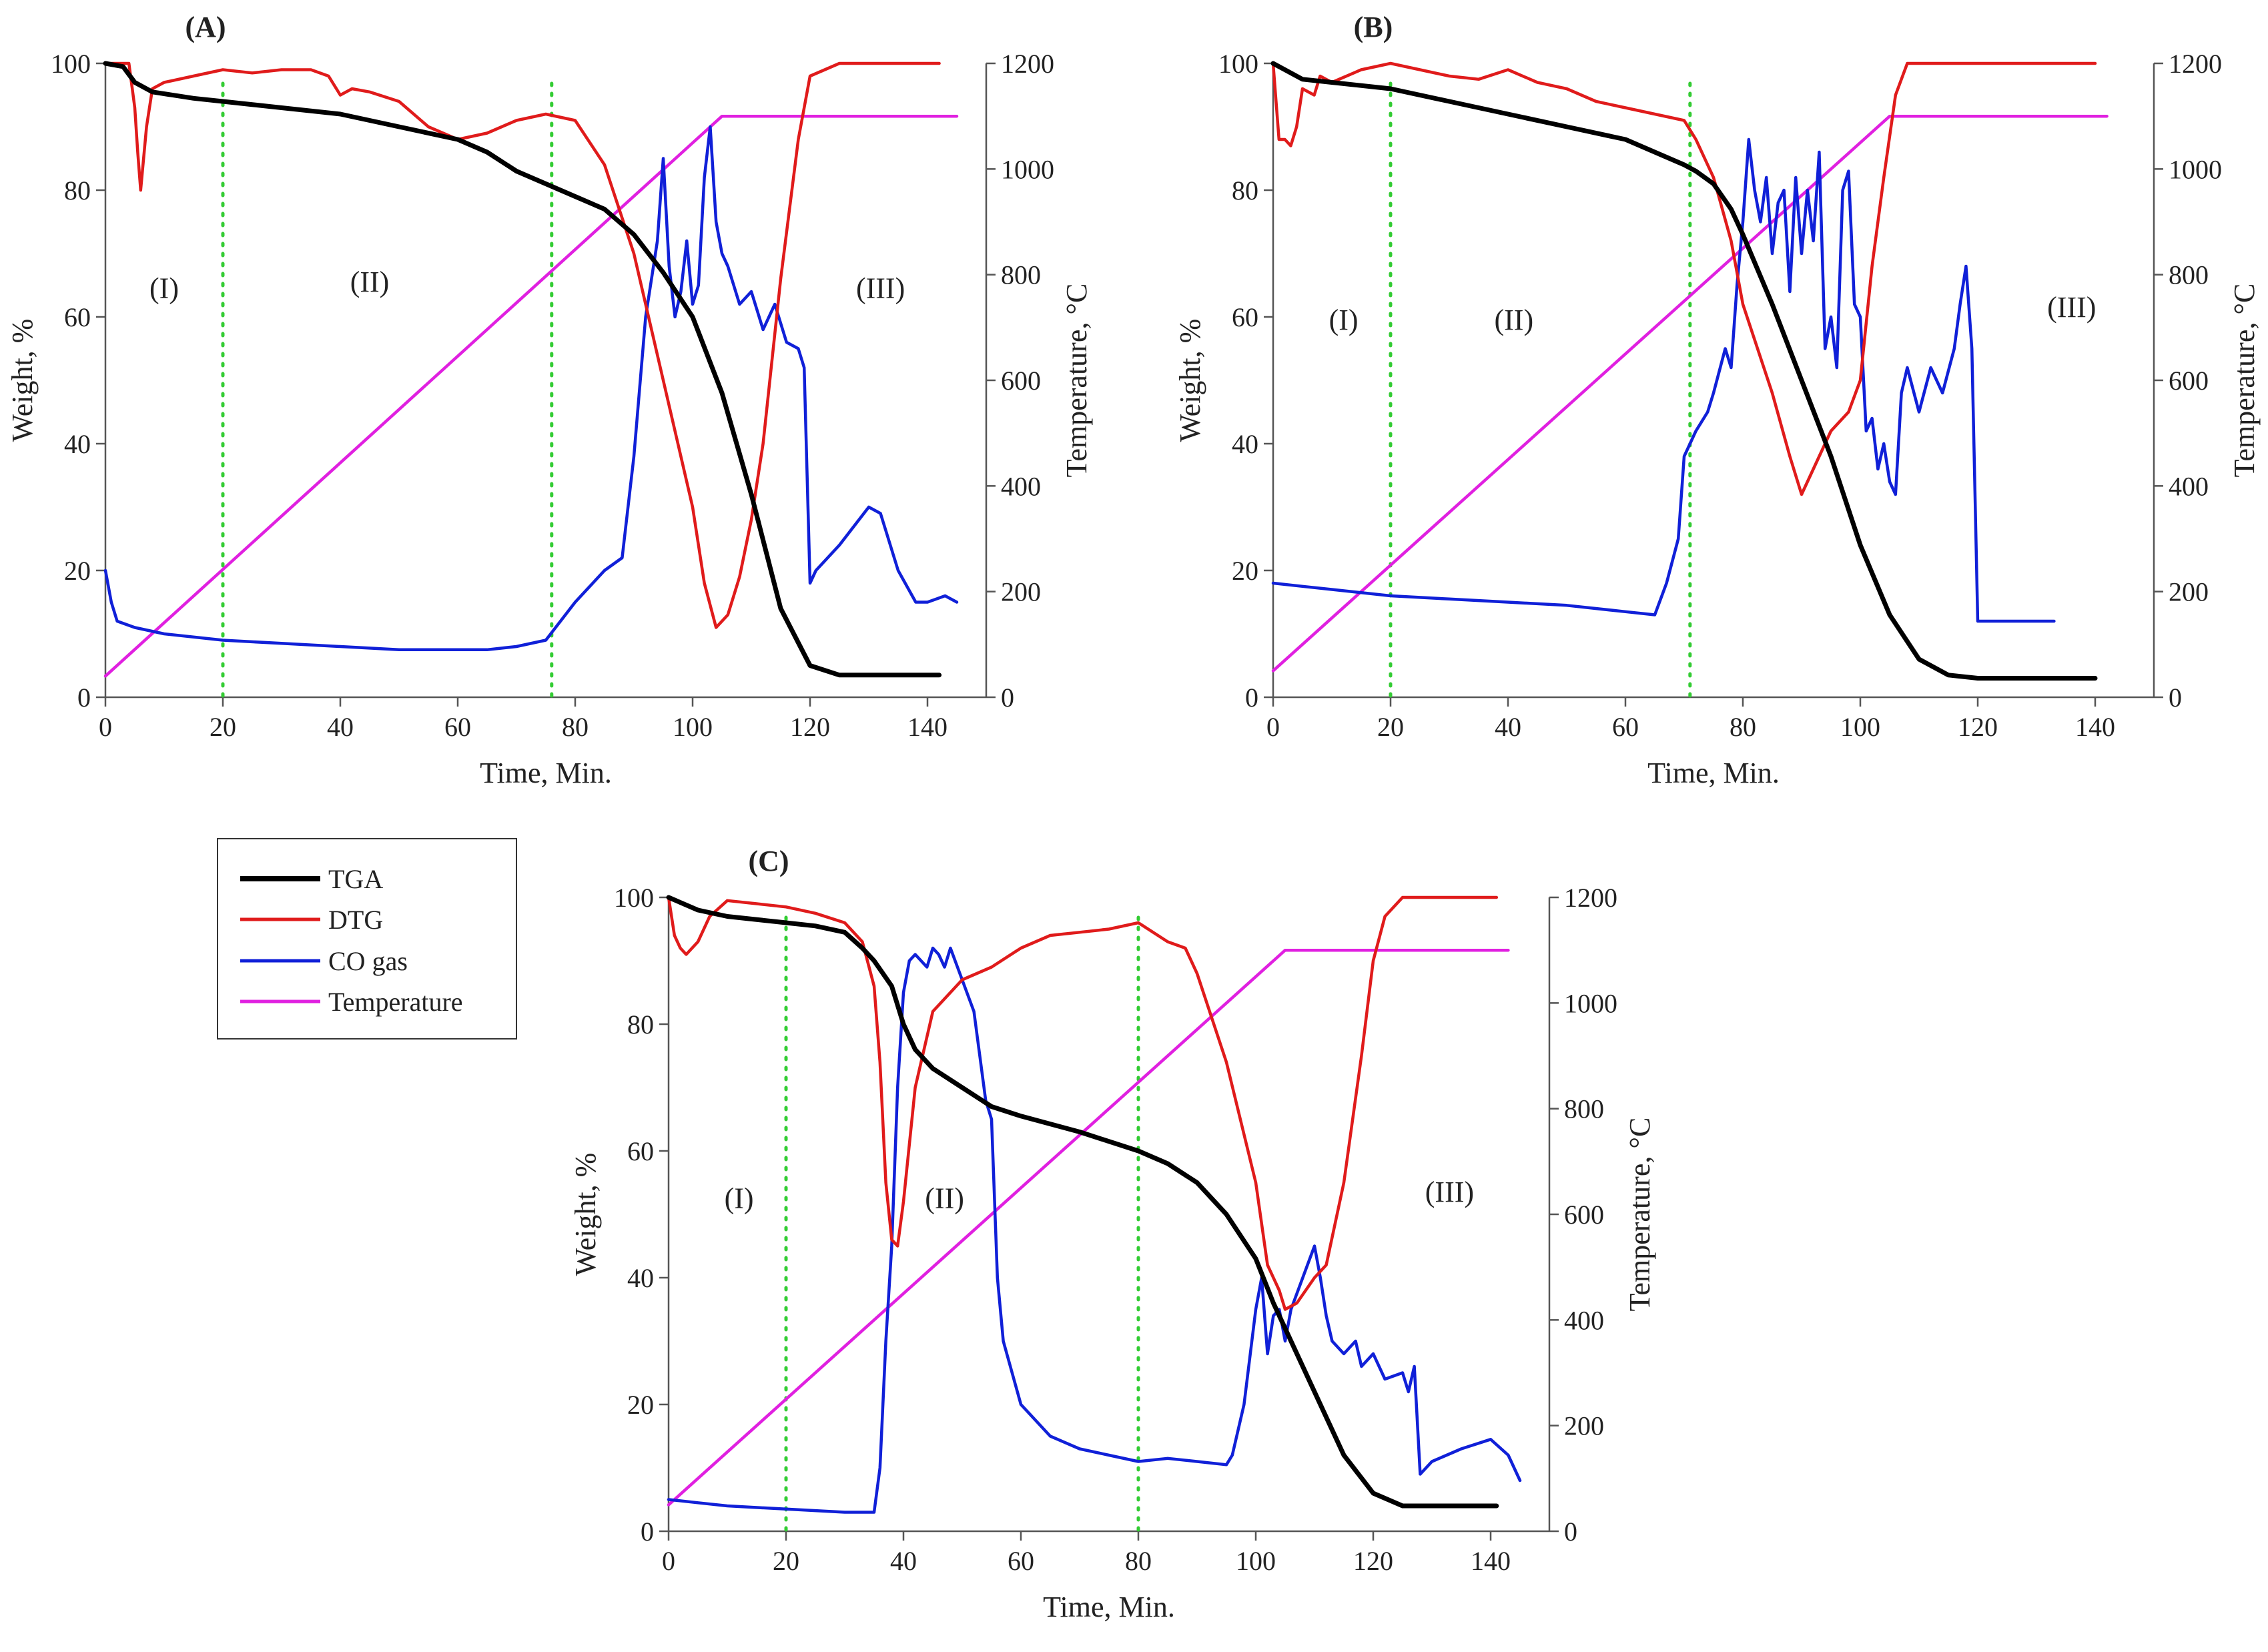 This screenshot has width=2268, height=1652. Describe the element at coordinates (1373, 27) in the screenshot. I see `panel-label-b: (B)` at that location.